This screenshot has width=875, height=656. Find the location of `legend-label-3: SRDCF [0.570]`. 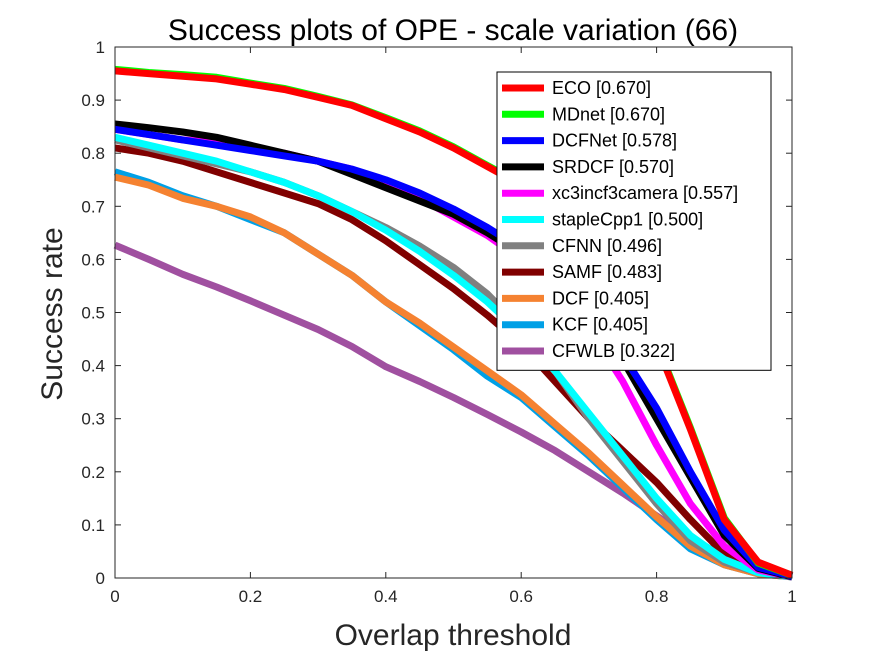

legend-label-3: SRDCF [0.570] is located at coordinates (613, 167).